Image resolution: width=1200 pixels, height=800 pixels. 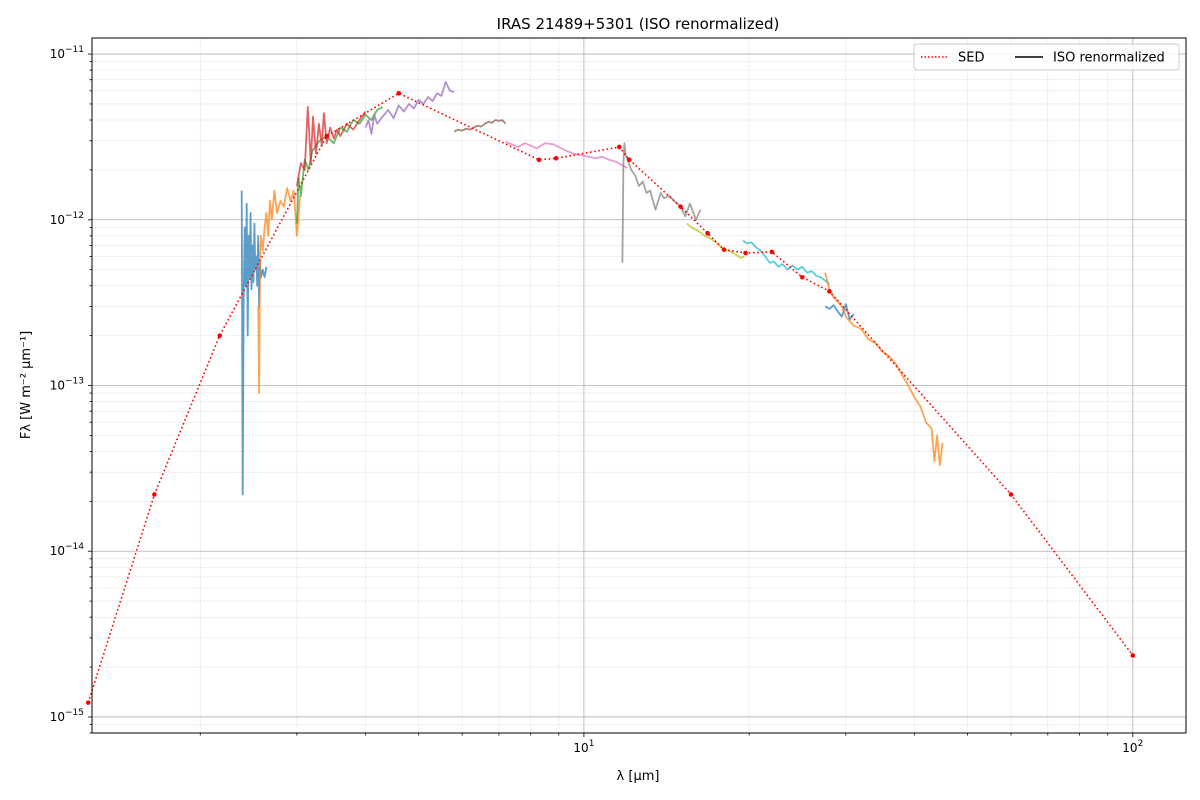 What do you see at coordinates (67, 550) in the screenshot?
I see `y-tick-label: 10−14` at bounding box center [67, 550].